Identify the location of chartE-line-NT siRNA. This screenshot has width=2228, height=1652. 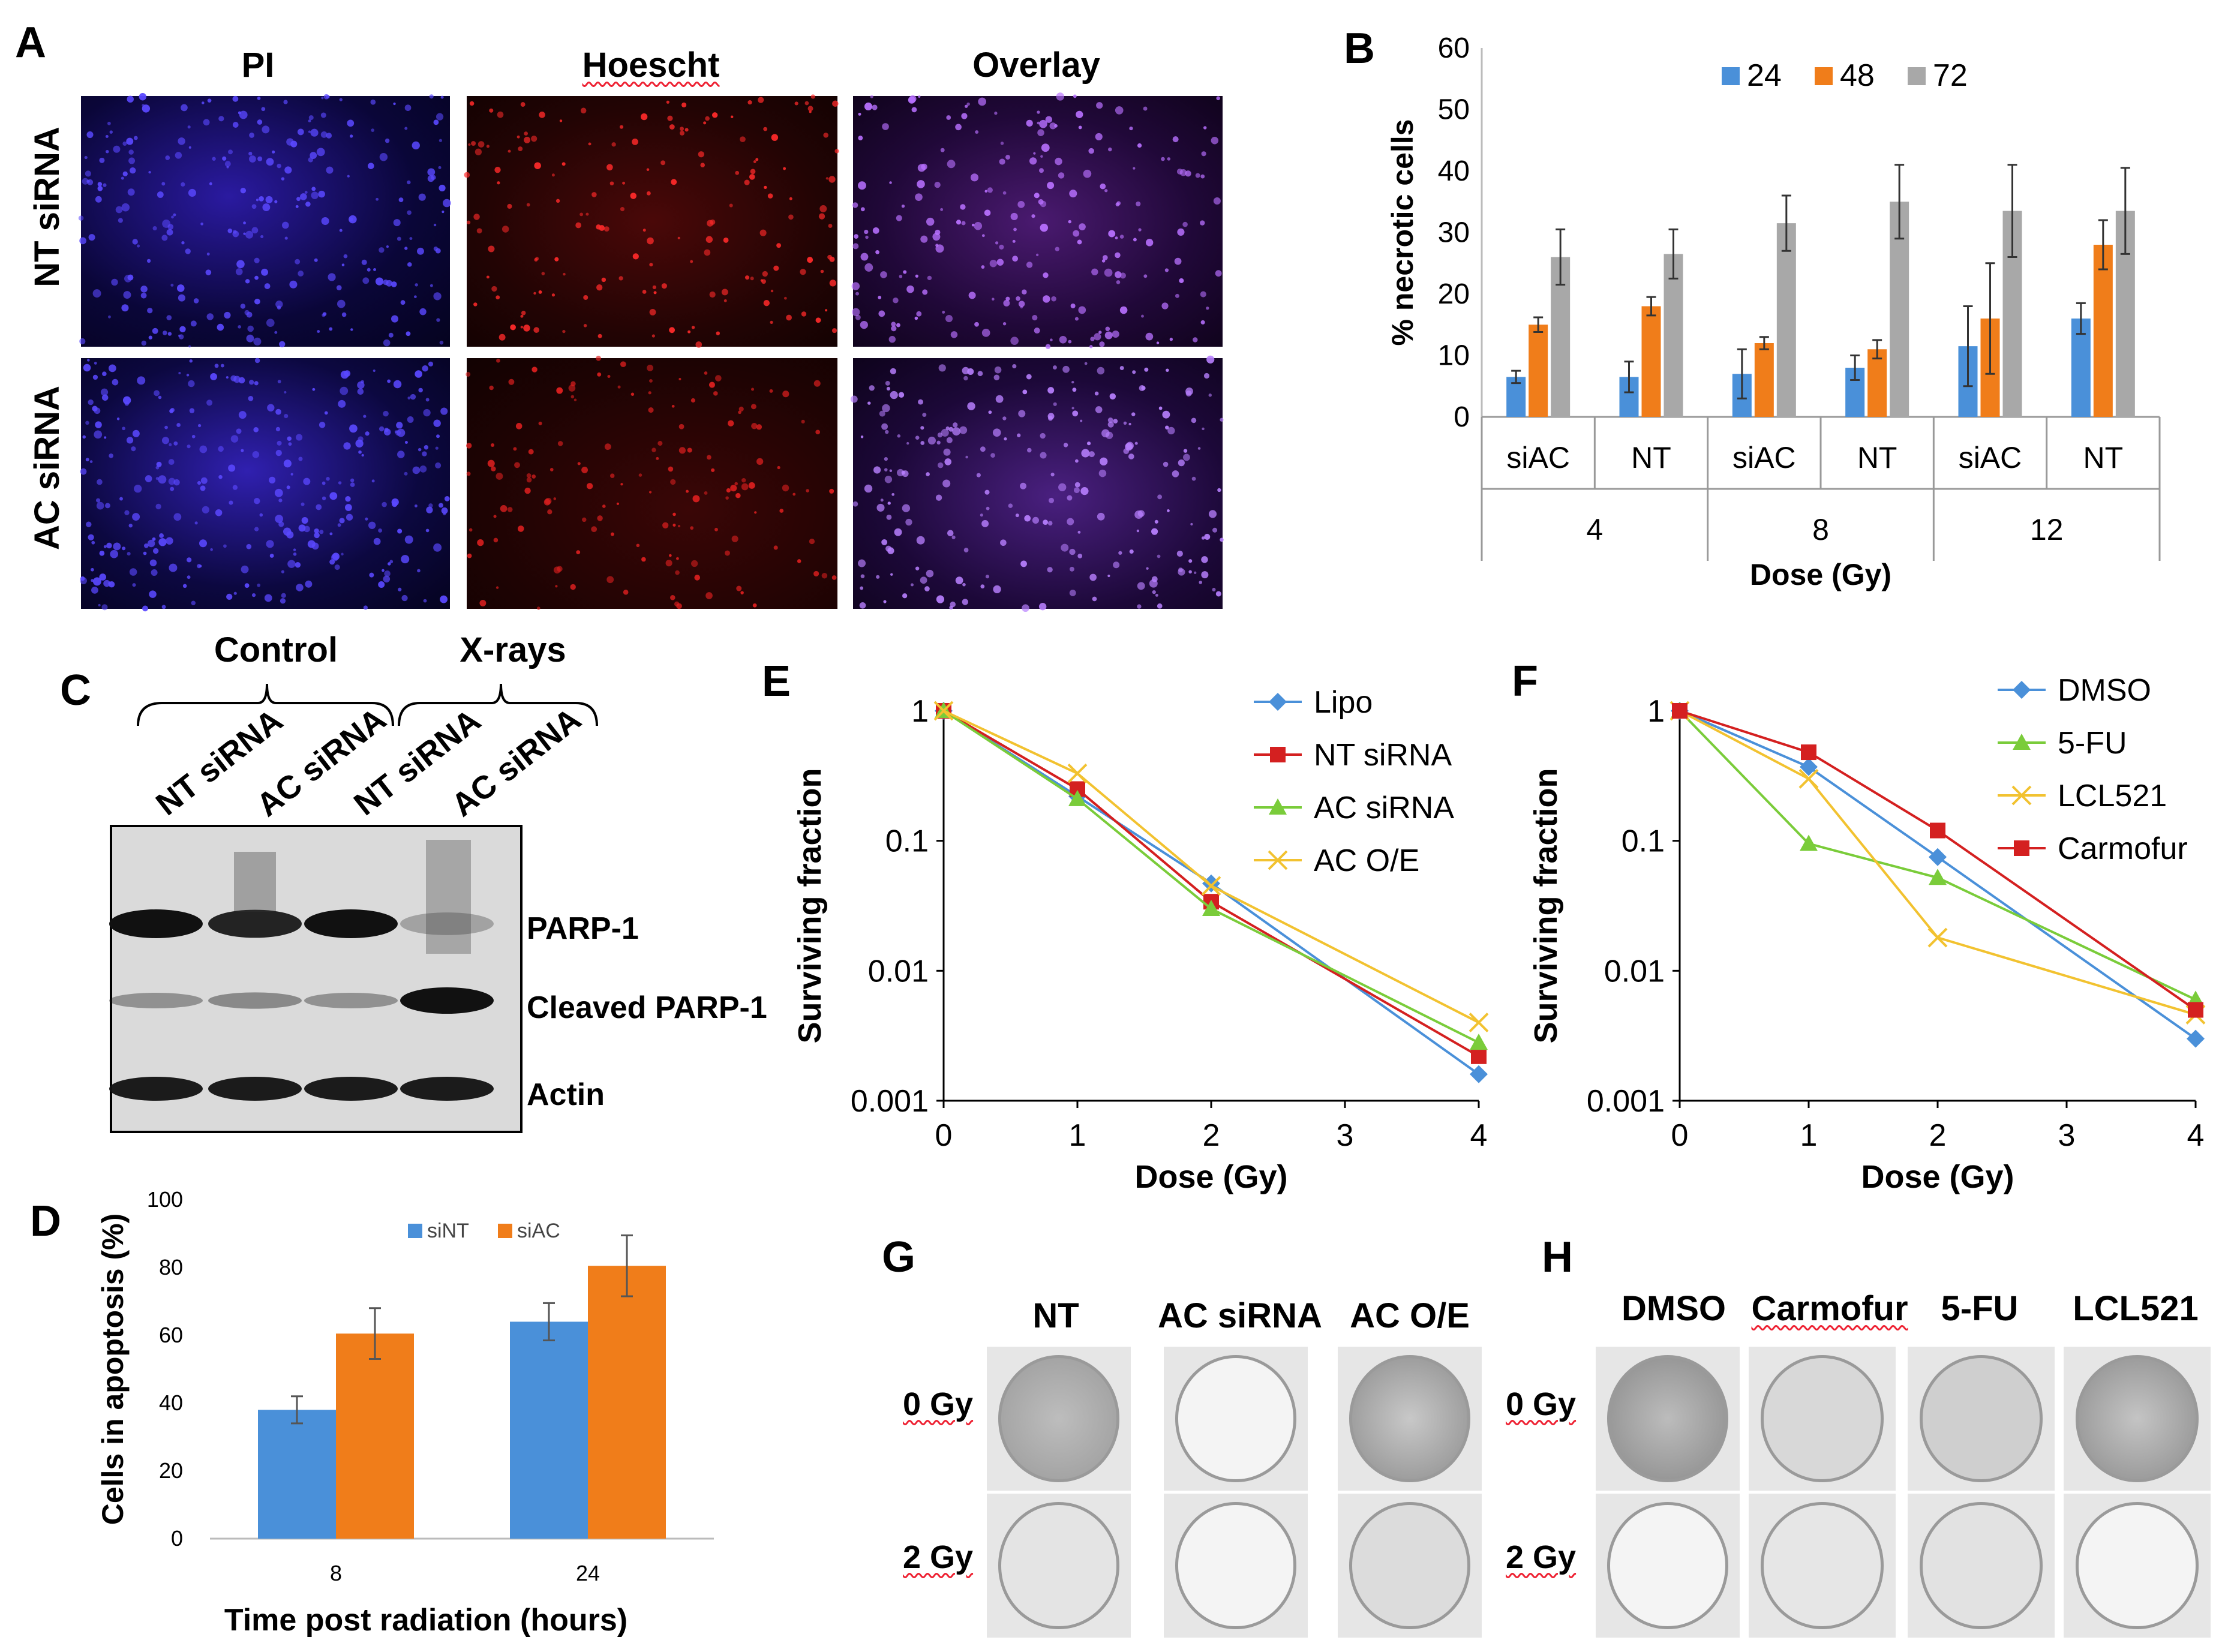
(1211, 884).